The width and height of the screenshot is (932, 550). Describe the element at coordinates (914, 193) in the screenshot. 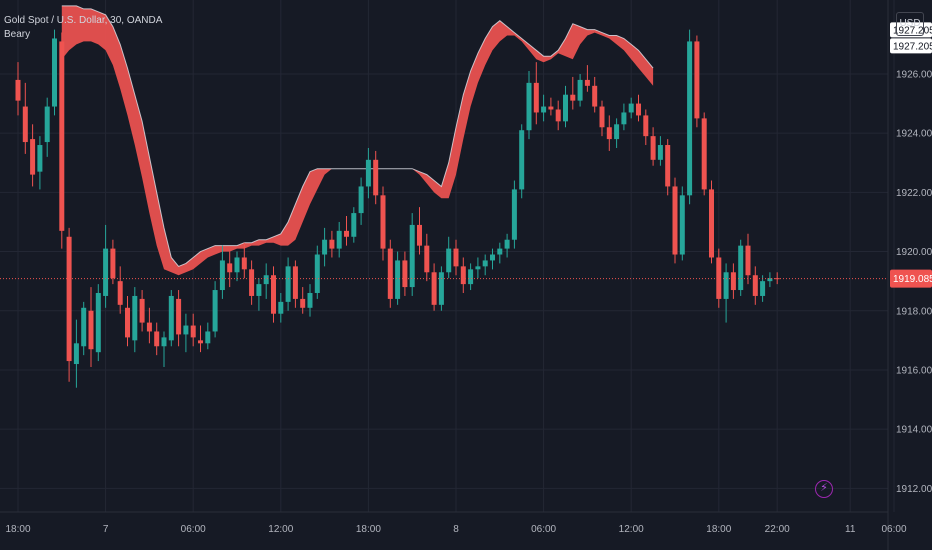

I see `price-tick-label: 1922.000` at that location.